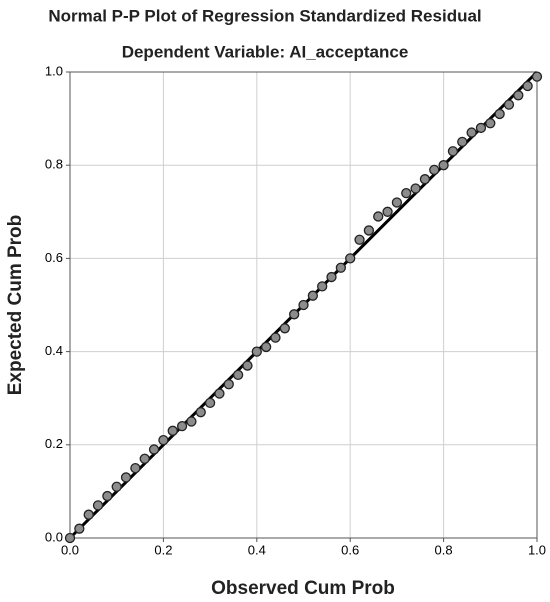 The image size is (550, 602). I want to click on y-tick-label: 0.8, so click(54, 164).